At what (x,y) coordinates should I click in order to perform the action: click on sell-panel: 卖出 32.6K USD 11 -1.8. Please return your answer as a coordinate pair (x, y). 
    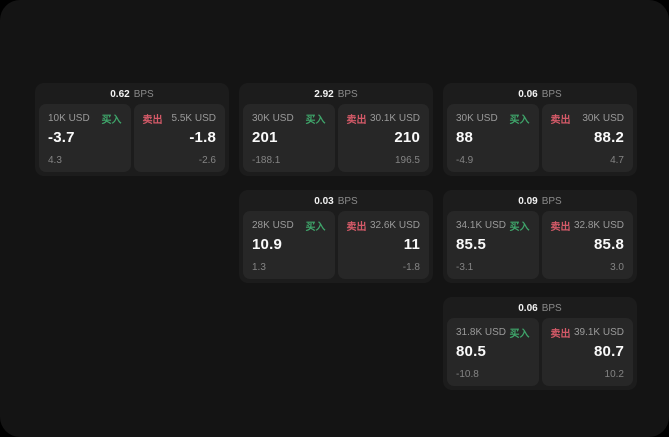
    Looking at the image, I should click on (383, 245).